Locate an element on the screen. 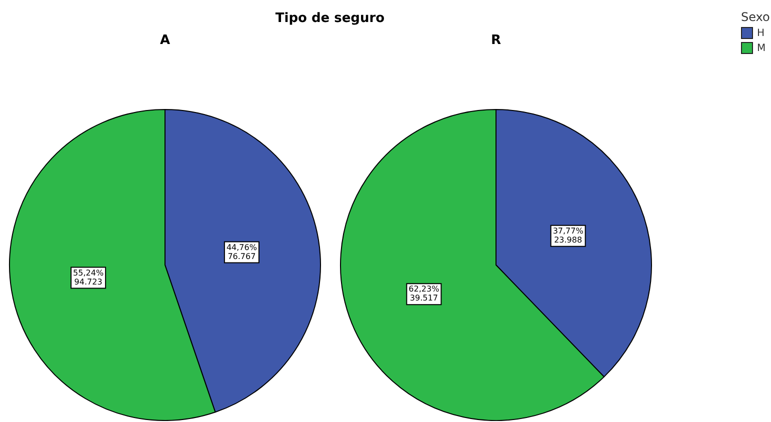 This screenshot has height=422, width=771. data-label: 44,76% 76.767 is located at coordinates (242, 251).